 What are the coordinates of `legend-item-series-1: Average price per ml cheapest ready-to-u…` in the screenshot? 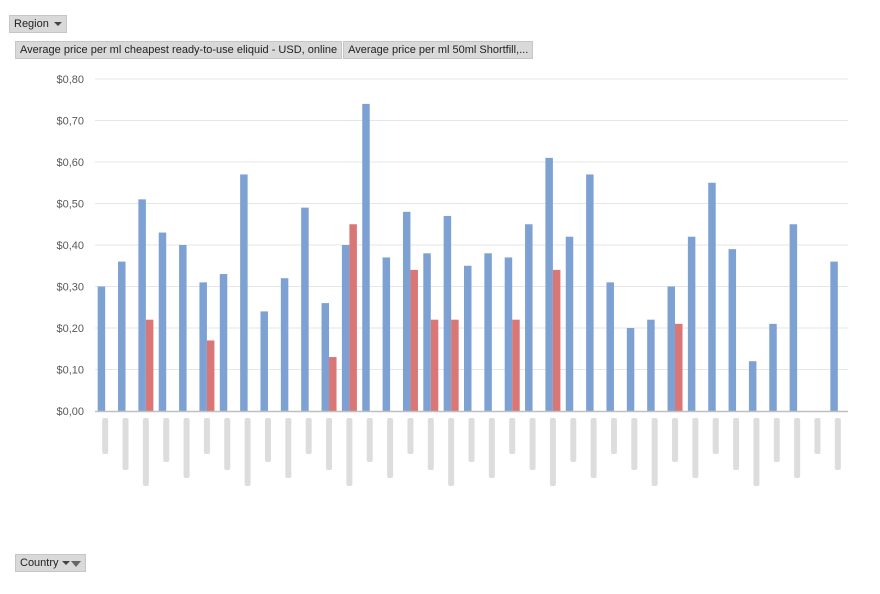 It's located at (179, 50).